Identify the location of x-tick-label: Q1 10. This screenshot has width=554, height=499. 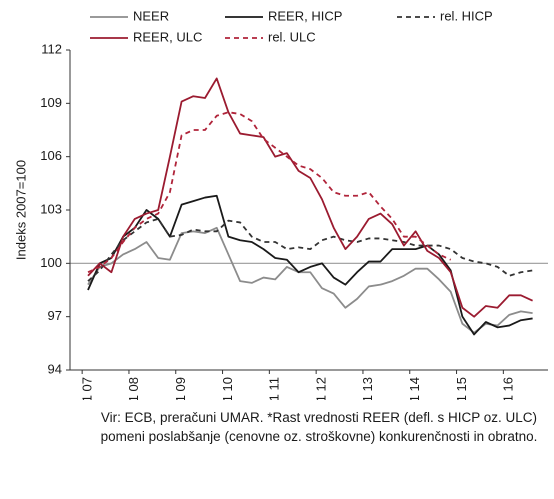
(227, 388).